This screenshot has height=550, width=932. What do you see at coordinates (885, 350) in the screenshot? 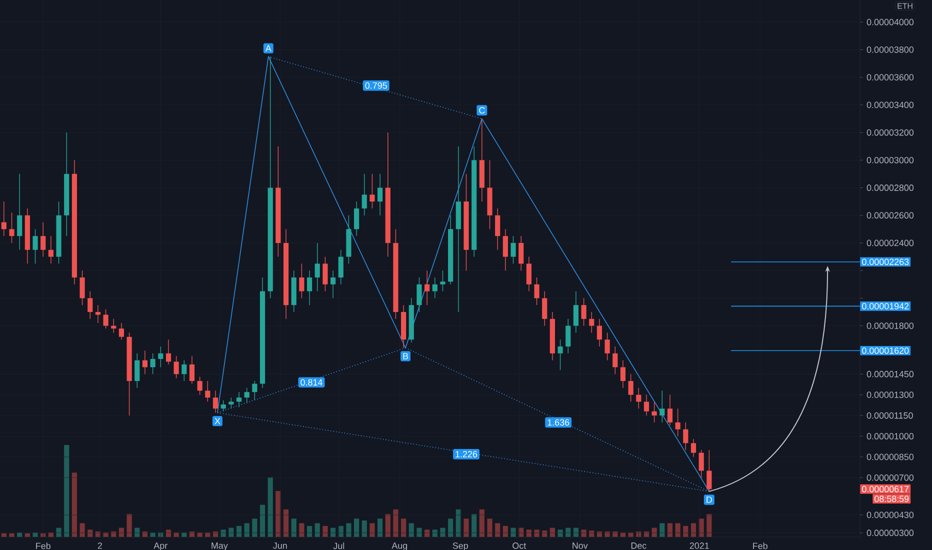
I see `ref-line-label: 0.00001620` at bounding box center [885, 350].